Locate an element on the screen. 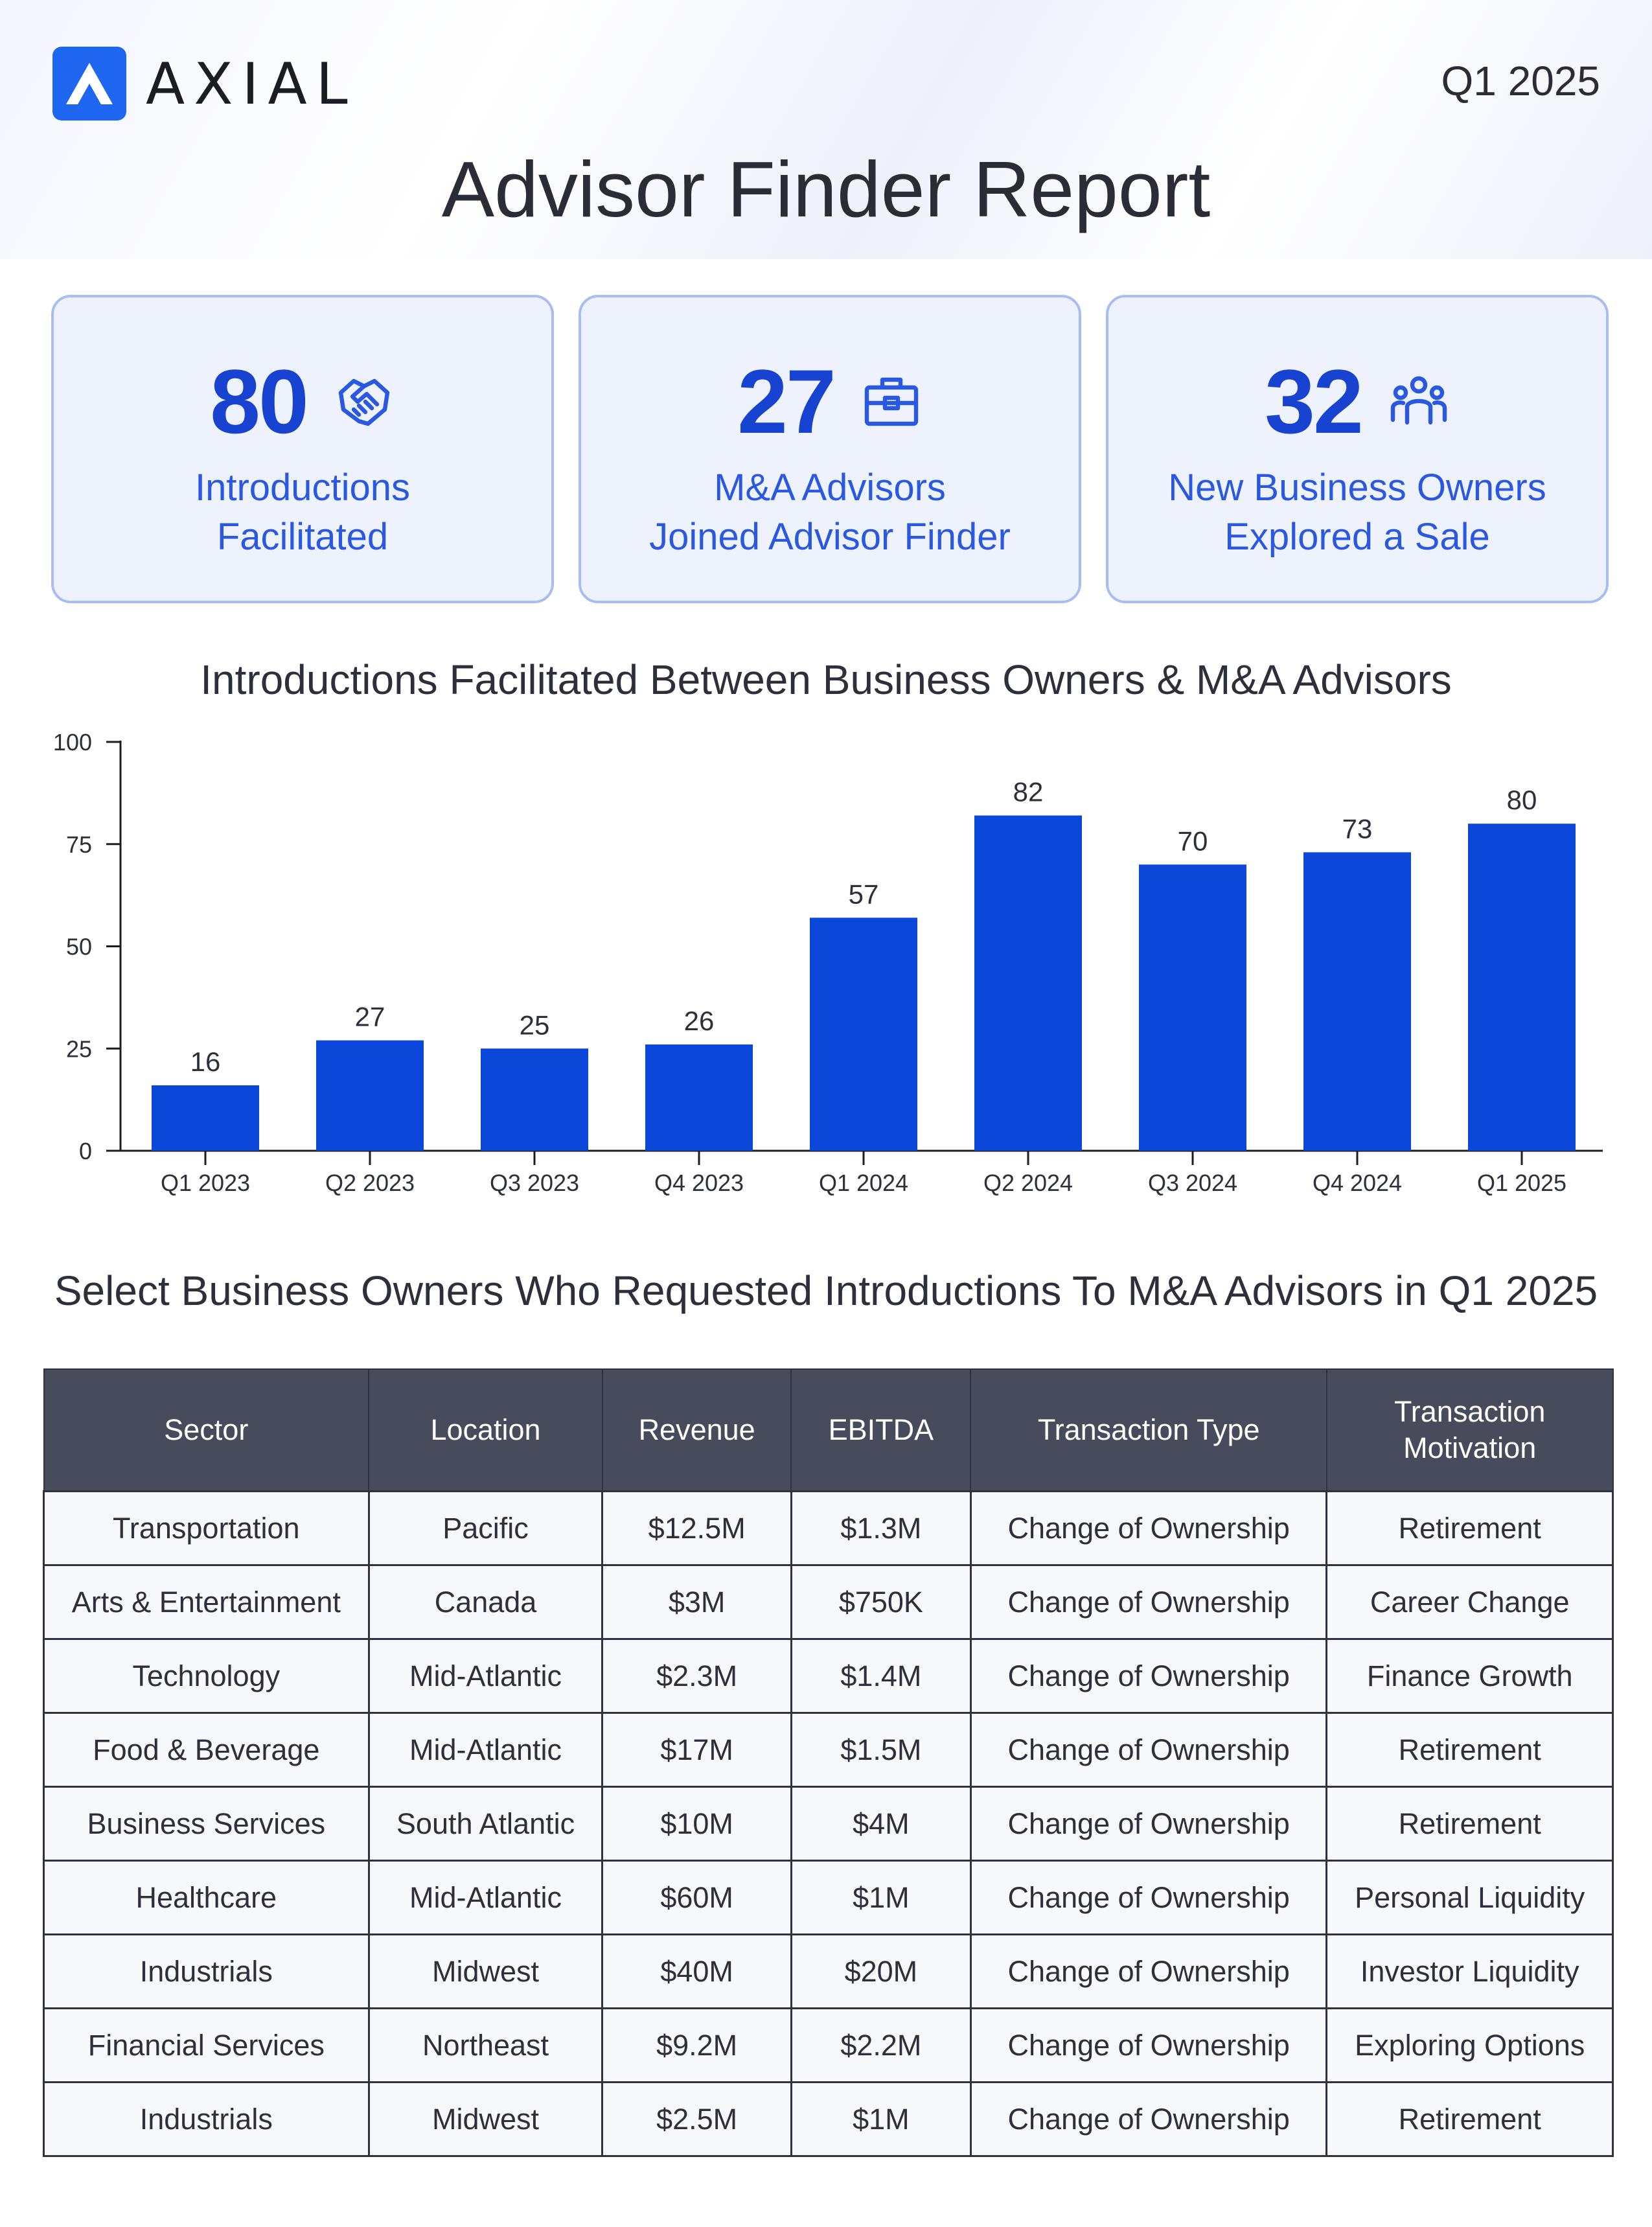 The width and height of the screenshot is (1652, 2227). axial-logo: AXIAL is located at coordinates (204, 84).